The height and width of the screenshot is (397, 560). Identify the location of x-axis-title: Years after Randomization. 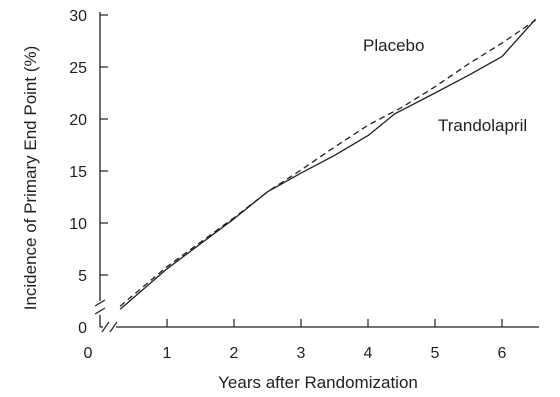
(318, 382).